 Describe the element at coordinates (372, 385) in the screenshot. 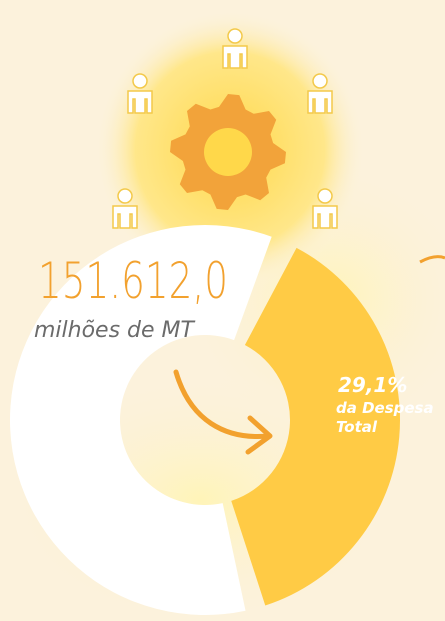

I see `share-label: 29,1%` at that location.